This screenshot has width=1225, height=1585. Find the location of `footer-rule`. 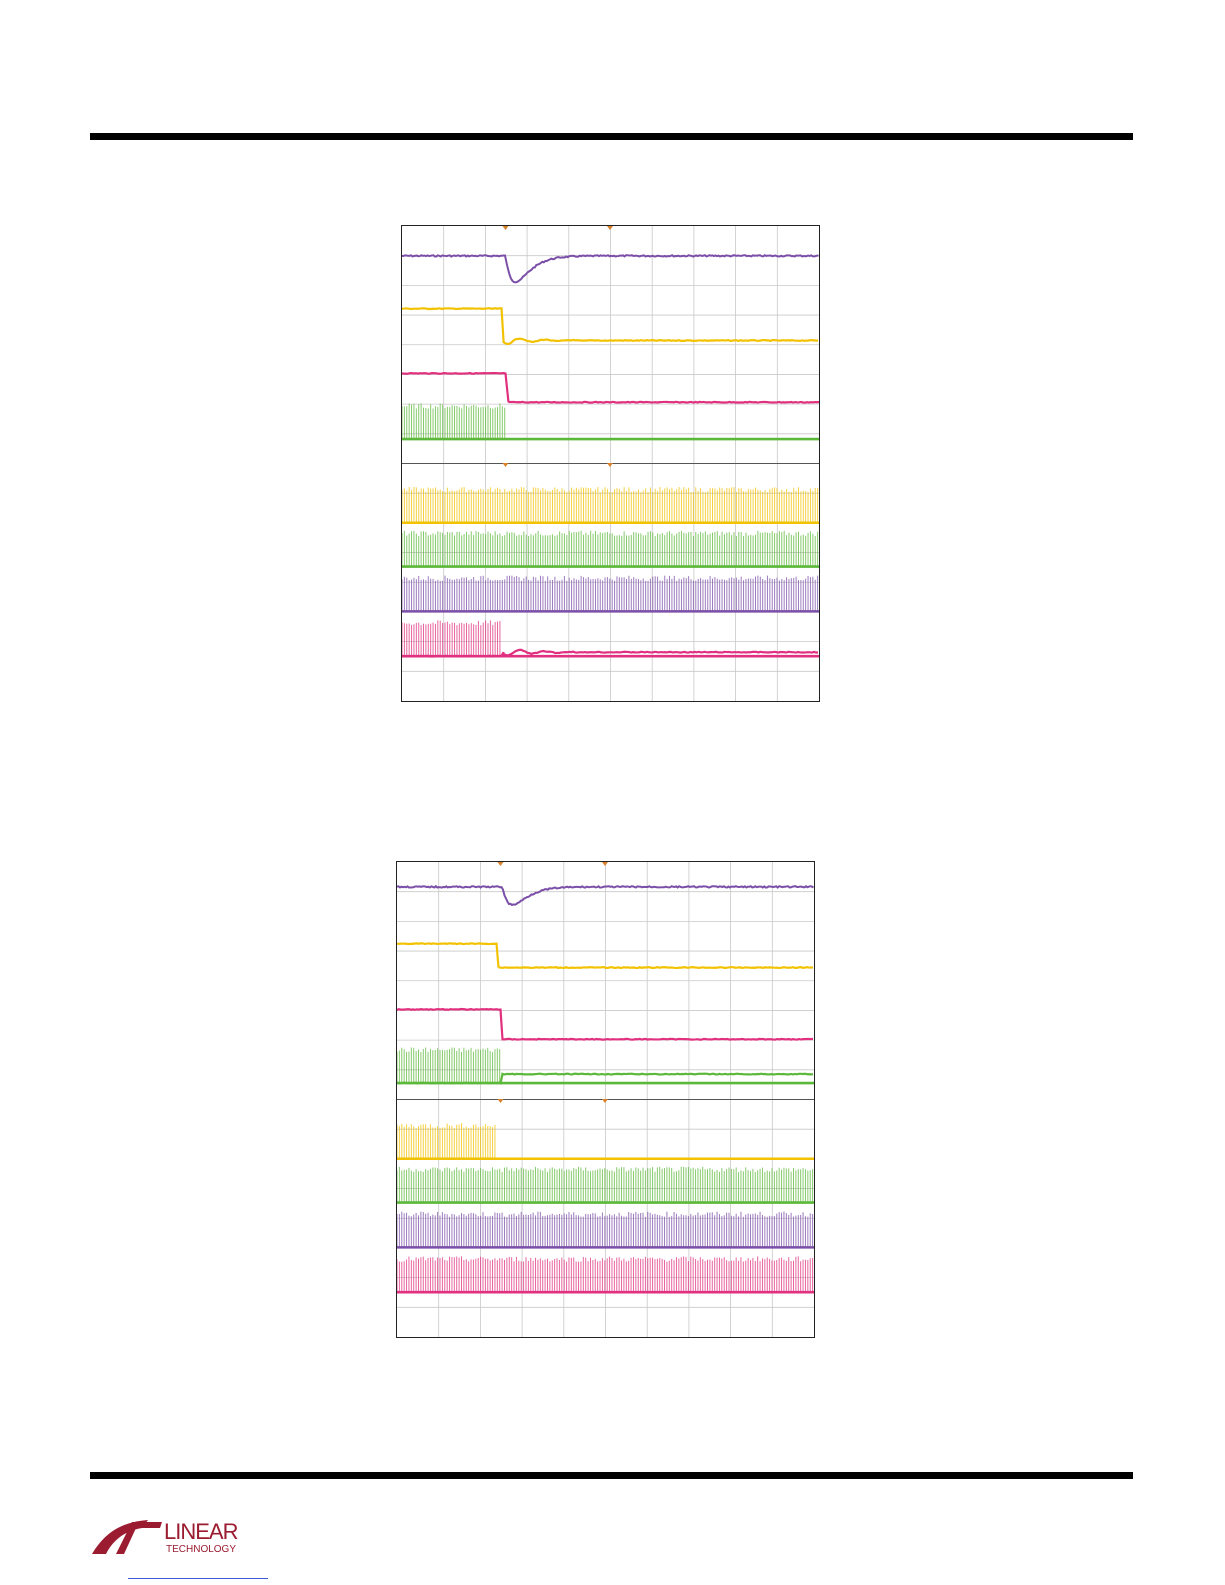

footer-rule is located at coordinates (611, 1475).